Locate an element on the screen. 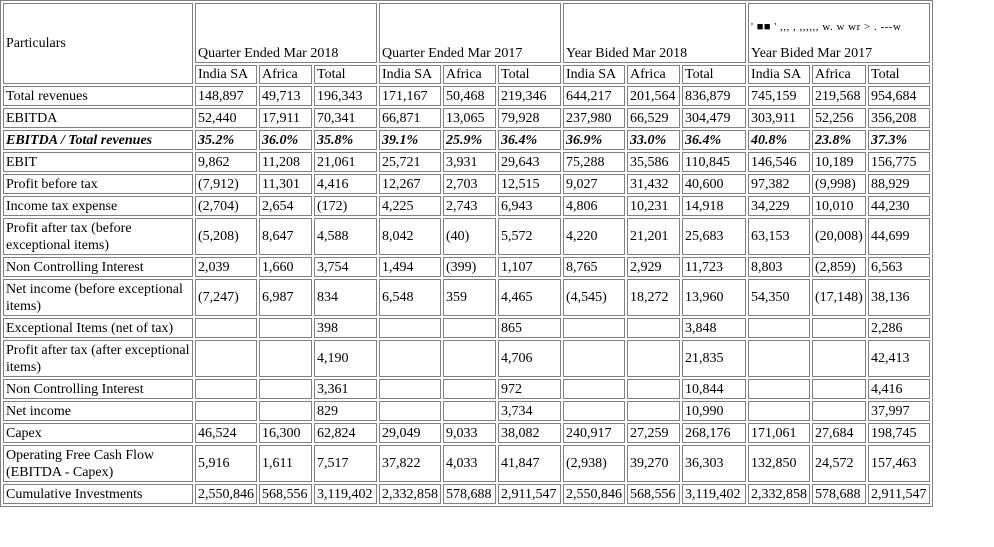 The height and width of the screenshot is (547, 994). table-cell: 25,683 is located at coordinates (714, 236).